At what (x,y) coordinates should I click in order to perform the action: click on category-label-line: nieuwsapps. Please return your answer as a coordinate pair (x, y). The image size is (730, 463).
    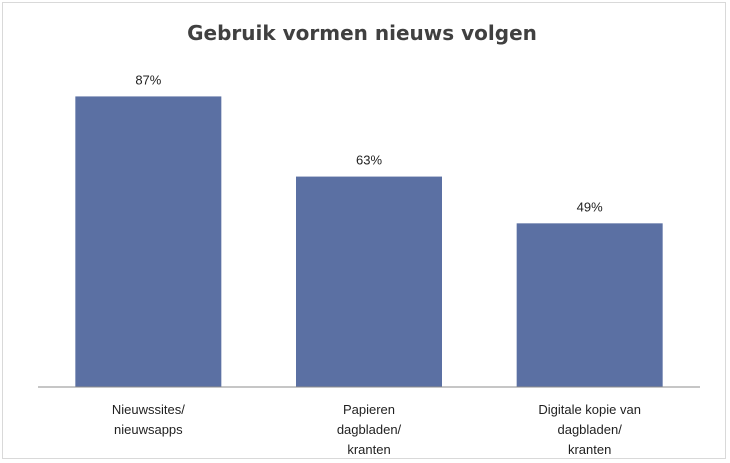
    Looking at the image, I should click on (148, 429).